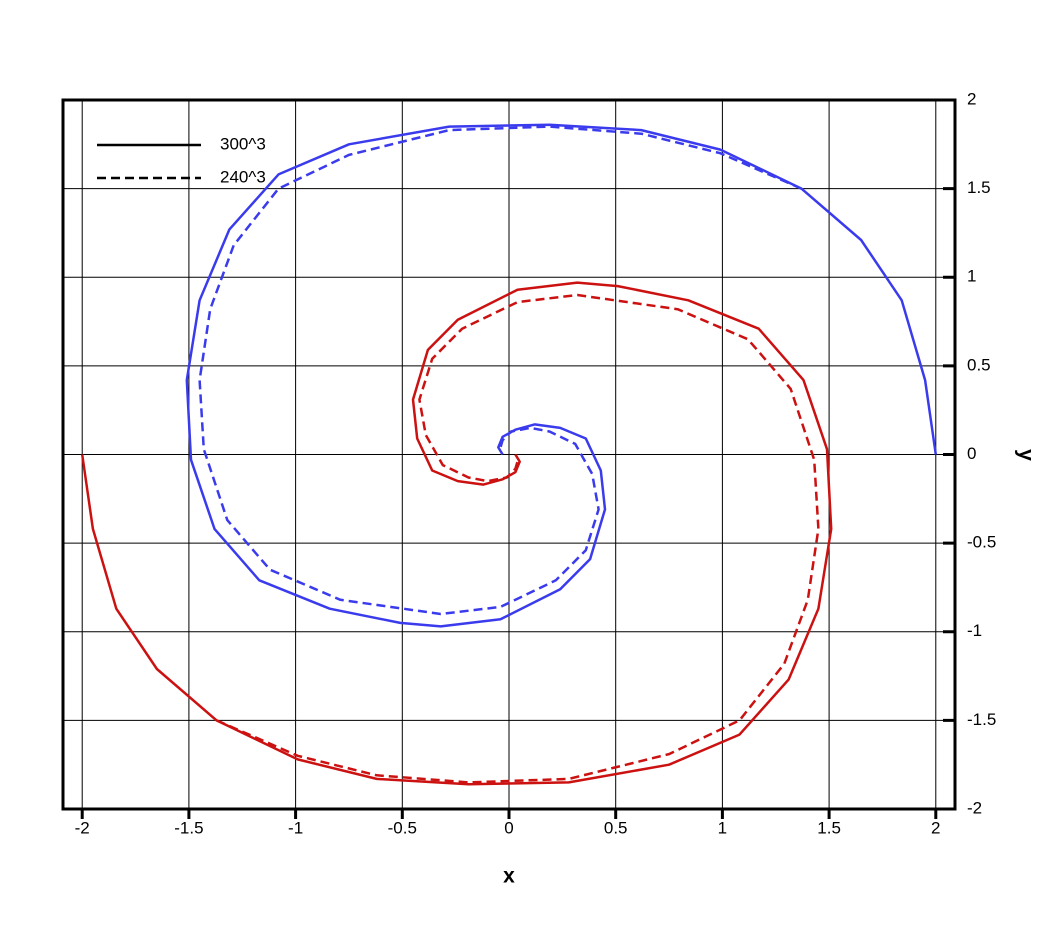 Image resolution: width=1040 pixels, height=925 pixels. What do you see at coordinates (935, 827) in the screenshot?
I see `x-tick-label: 2` at bounding box center [935, 827].